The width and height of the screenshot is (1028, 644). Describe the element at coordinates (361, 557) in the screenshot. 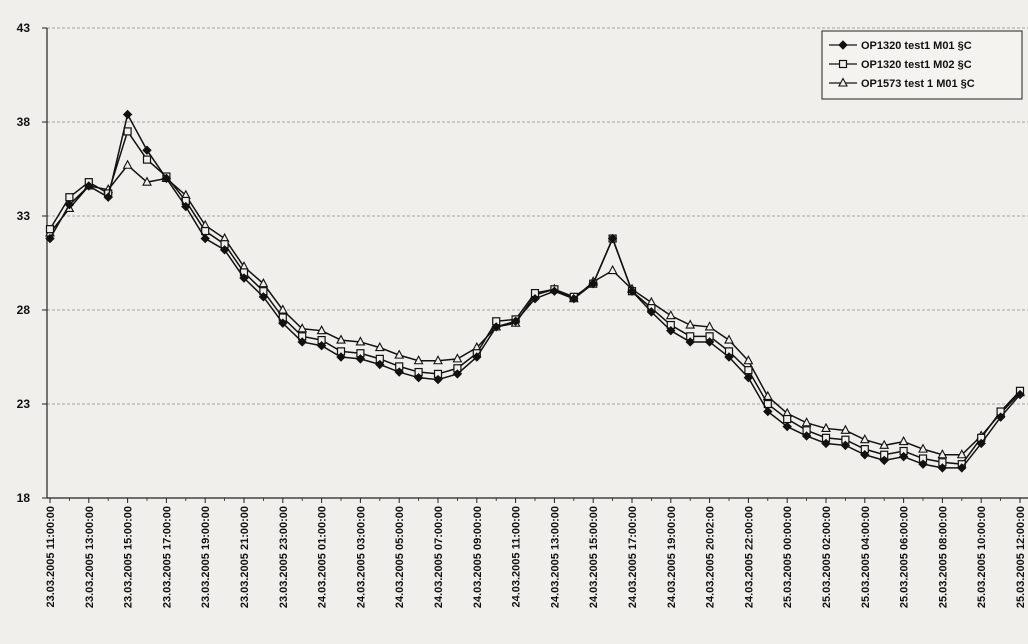

I see `x-tick-label: 24.03.2005 03:00:00` at that location.